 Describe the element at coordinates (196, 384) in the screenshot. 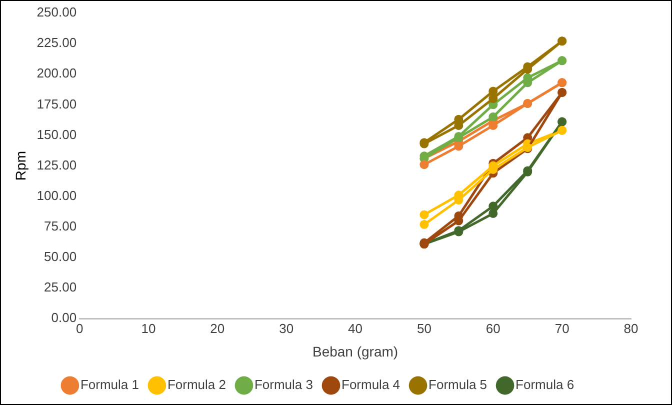

I see `legend-label: Formula 2` at that location.